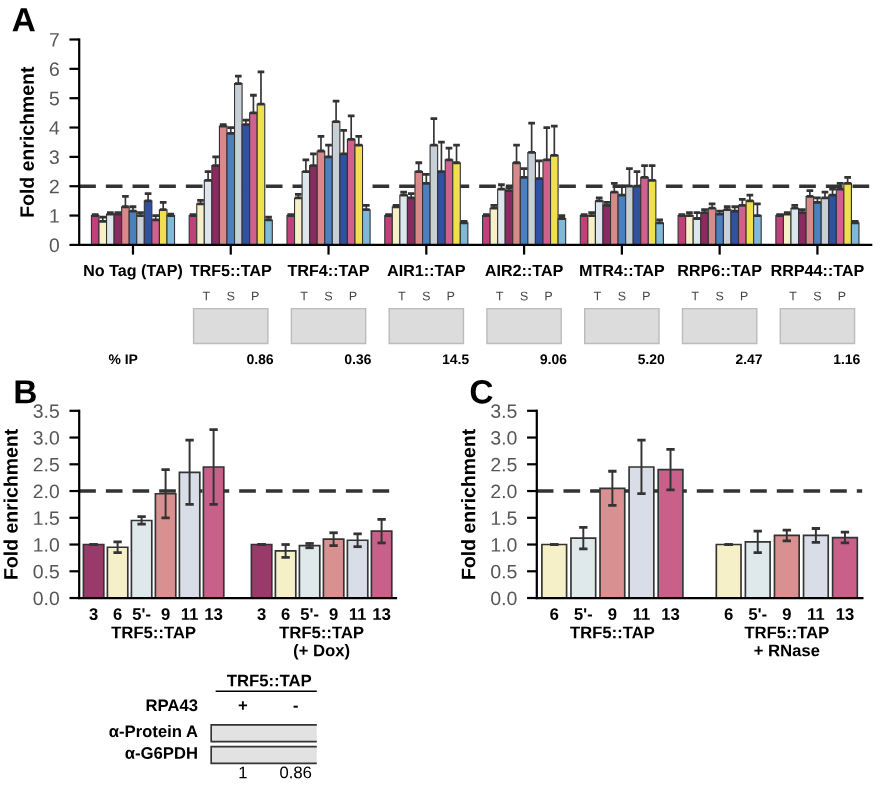  I want to click on x-tick-label: No Tag (TAP), so click(133, 272).